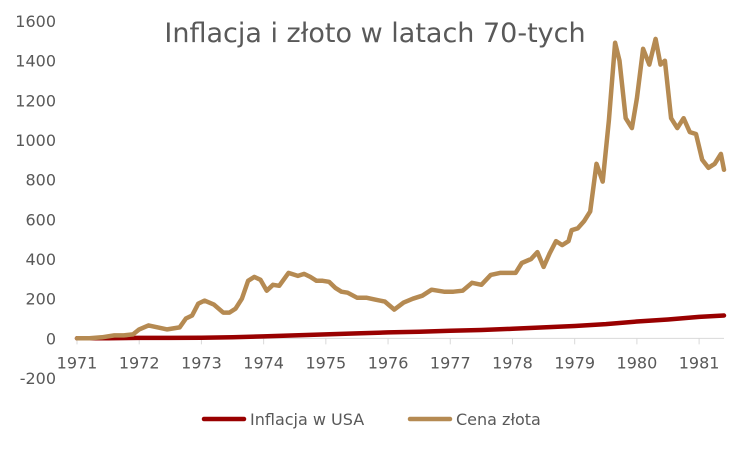  What do you see at coordinates (139, 362) in the screenshot?
I see `x-tick-label: 1972` at bounding box center [139, 362].